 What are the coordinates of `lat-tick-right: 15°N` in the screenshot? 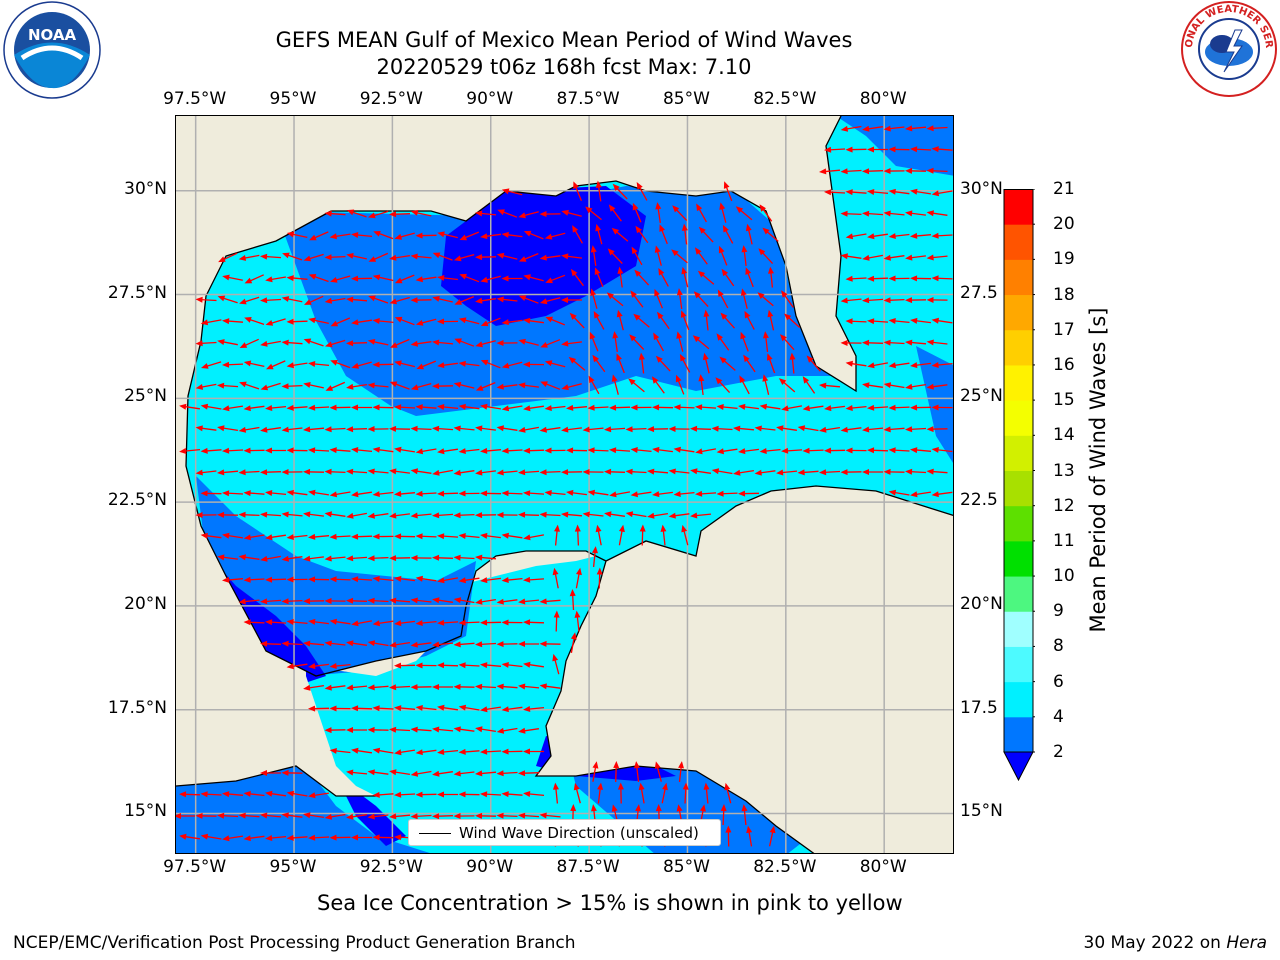 It's located at (981, 811).